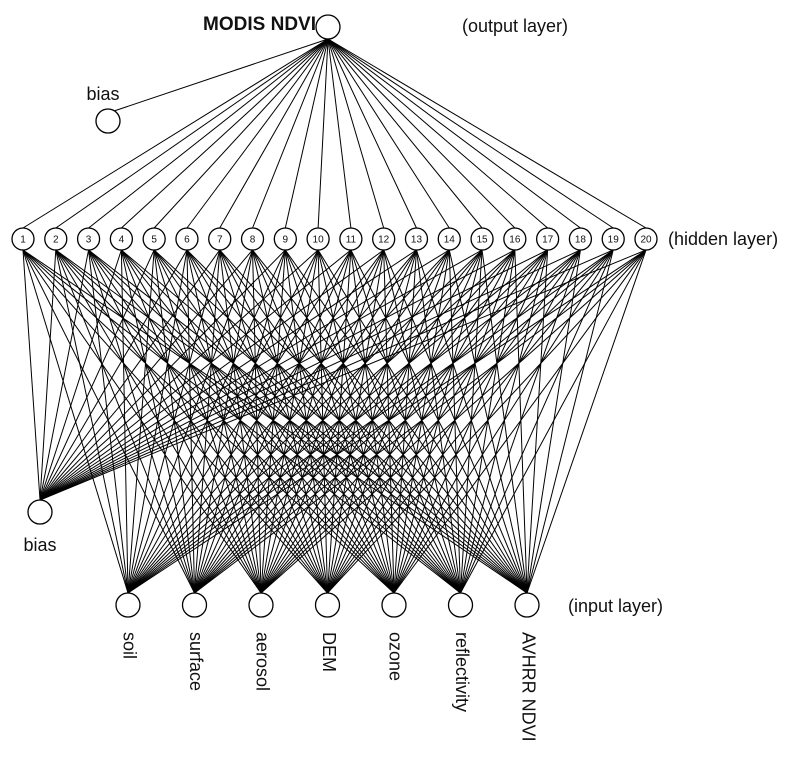  I want to click on bias-top-label: bias, so click(102, 94).